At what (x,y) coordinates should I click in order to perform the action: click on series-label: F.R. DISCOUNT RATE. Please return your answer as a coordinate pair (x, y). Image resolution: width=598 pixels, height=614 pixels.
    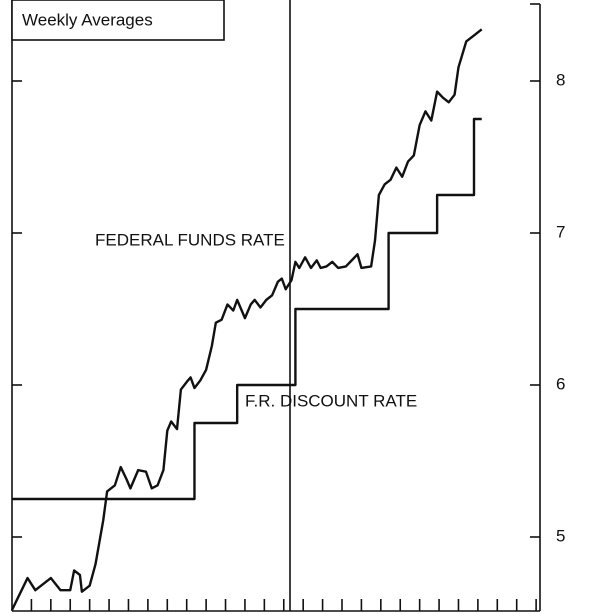
    Looking at the image, I should click on (331, 400).